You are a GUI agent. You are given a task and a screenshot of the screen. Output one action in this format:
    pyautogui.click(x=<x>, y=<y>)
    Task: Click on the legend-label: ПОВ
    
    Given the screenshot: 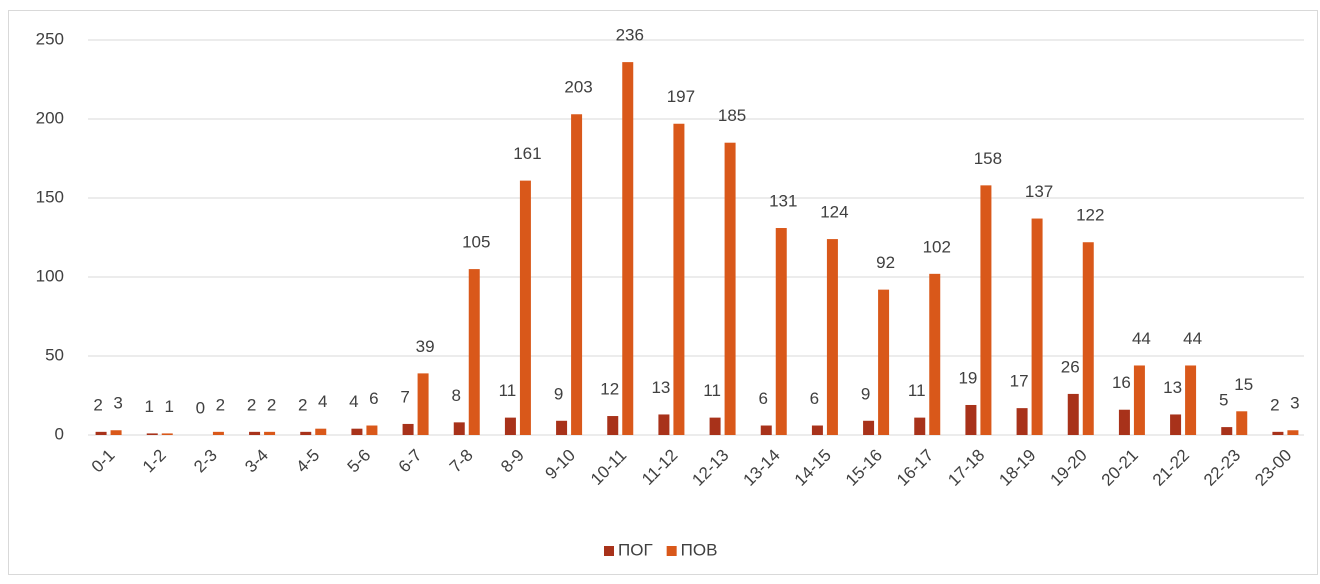 What is the action you would take?
    pyautogui.click(x=699, y=549)
    